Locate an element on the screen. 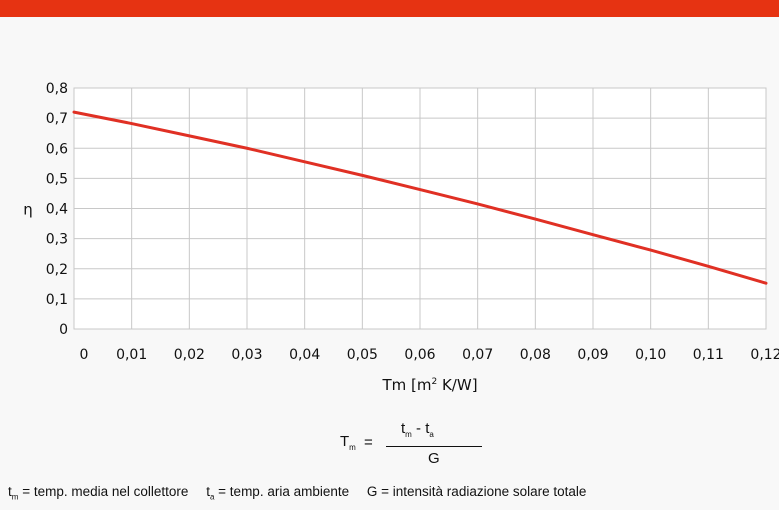  x-tick-label: 0,03 is located at coordinates (246, 355).